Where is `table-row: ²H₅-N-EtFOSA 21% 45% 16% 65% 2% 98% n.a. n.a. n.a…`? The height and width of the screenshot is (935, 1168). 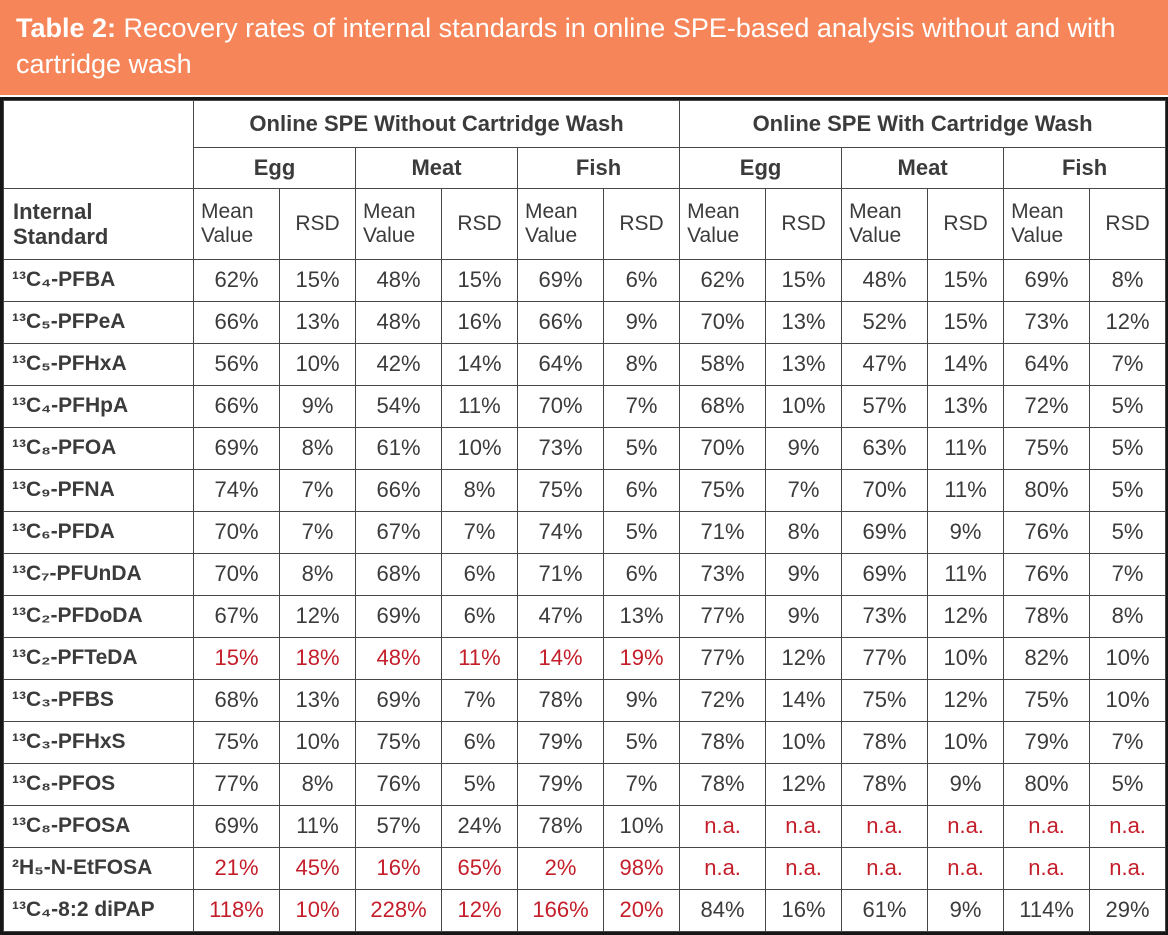
table-row: ²H₅-N-EtFOSA 21% 45% 16% 65% 2% 98% n.a. n.a. n.a… is located at coordinates (585, 868).